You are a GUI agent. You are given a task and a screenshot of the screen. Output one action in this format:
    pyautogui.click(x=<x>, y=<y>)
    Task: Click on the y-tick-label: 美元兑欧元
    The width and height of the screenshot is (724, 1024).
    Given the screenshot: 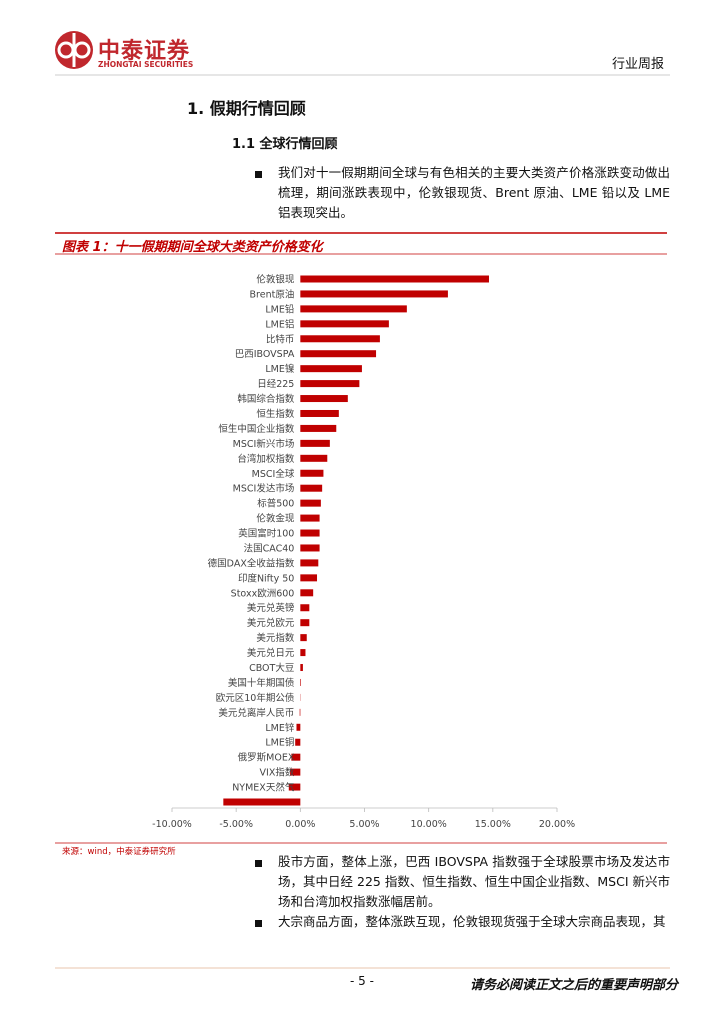 What is the action you would take?
    pyautogui.click(x=271, y=623)
    